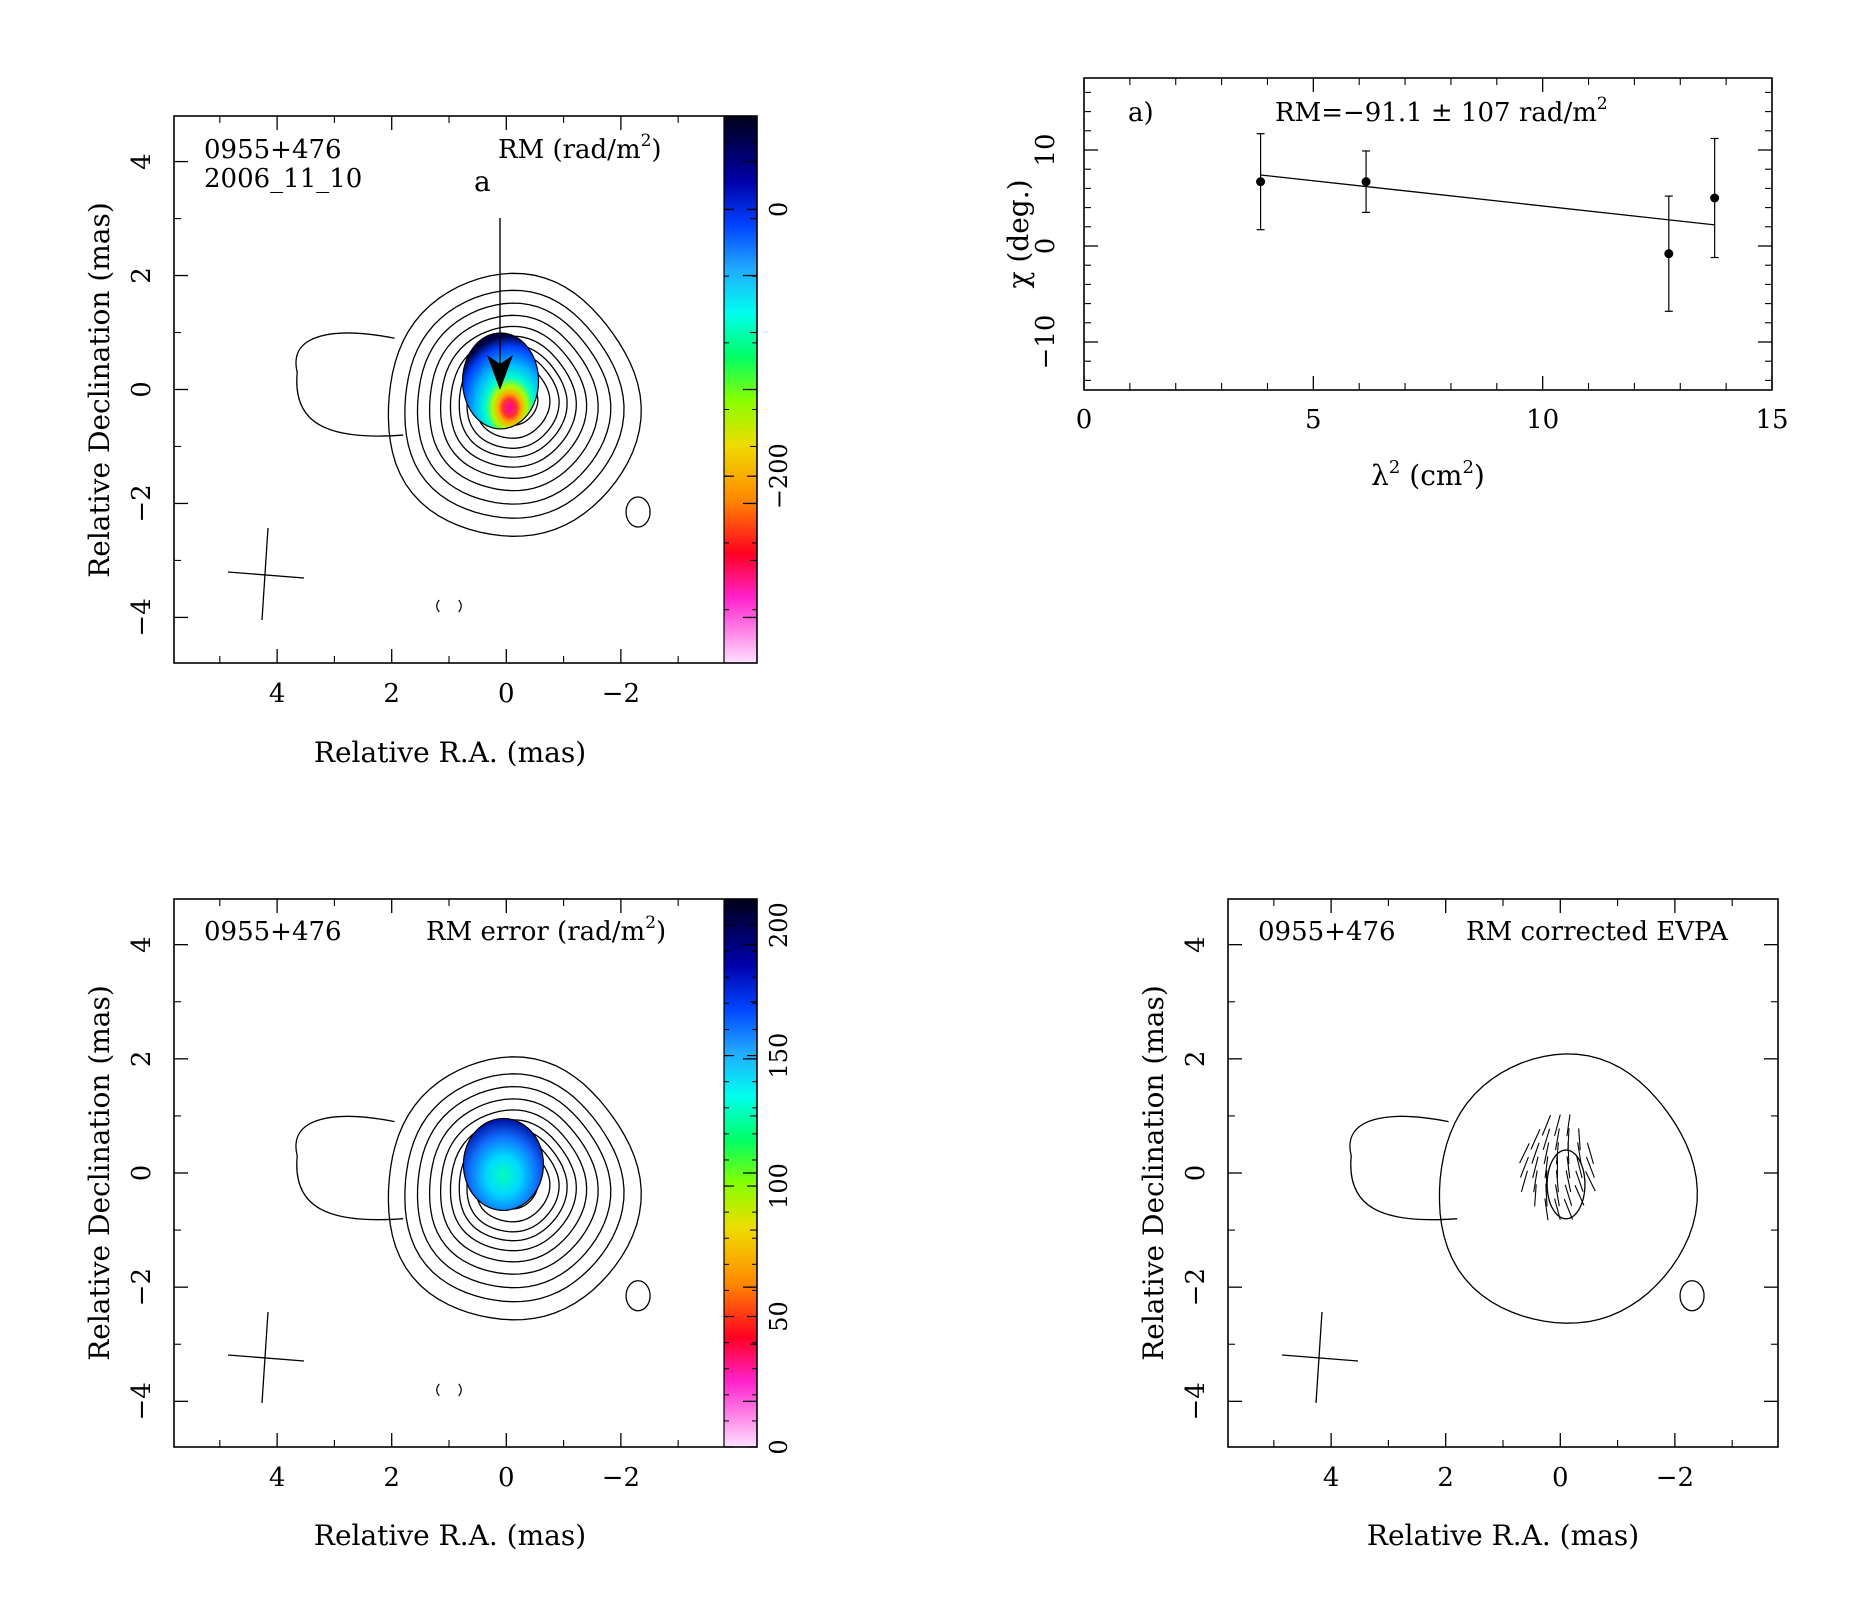 The image size is (1862, 1615). I want to click on y-tick-label: −2, so click(1196, 1287).